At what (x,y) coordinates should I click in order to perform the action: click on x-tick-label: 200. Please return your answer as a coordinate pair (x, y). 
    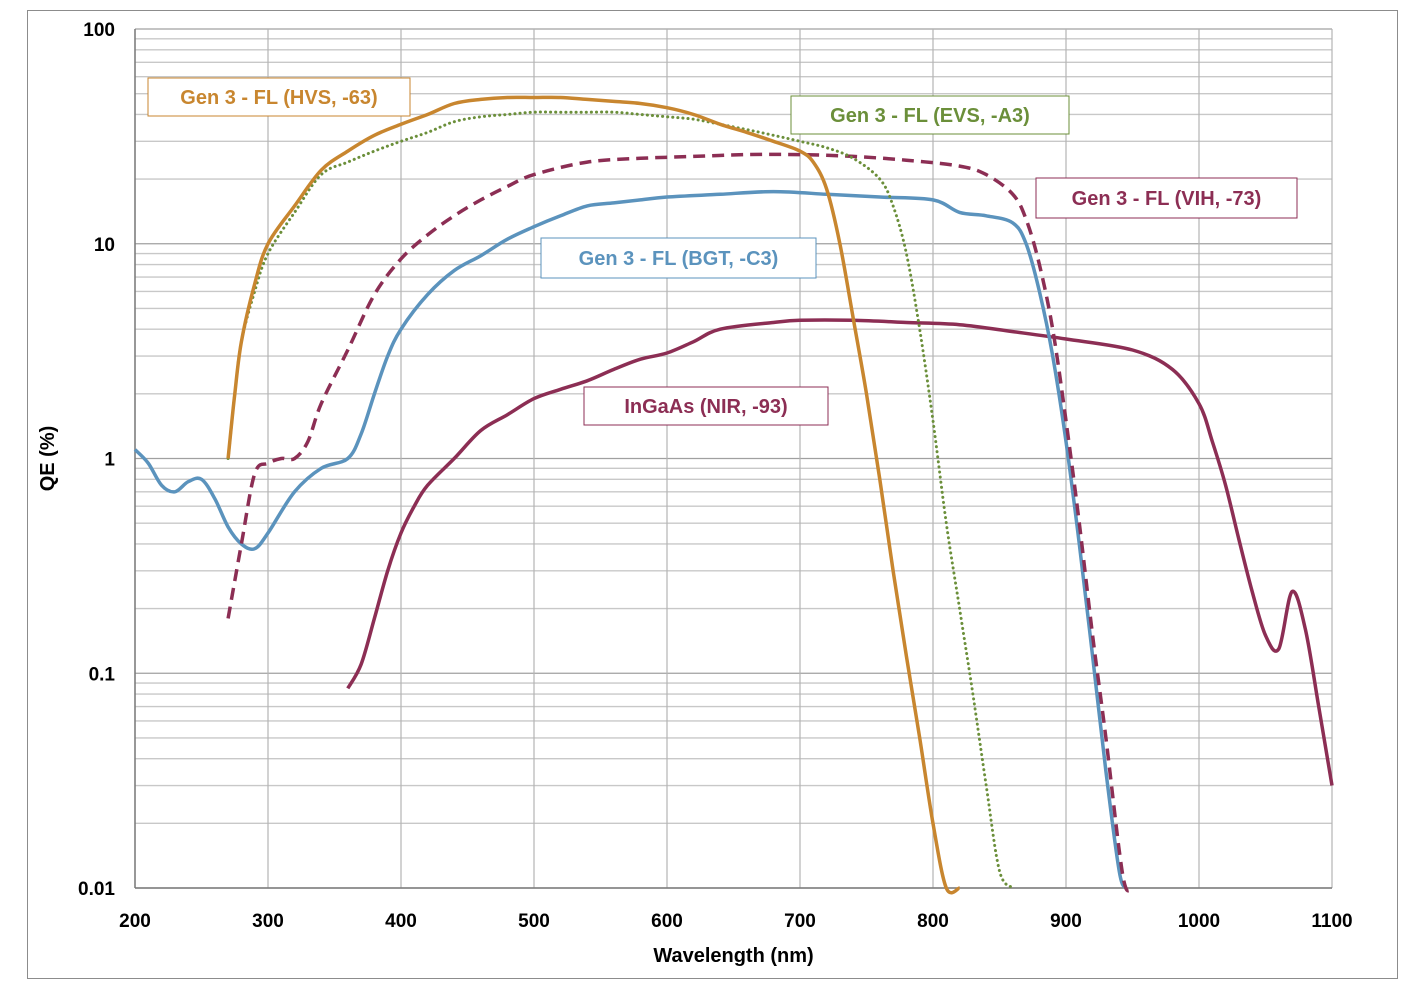
    Looking at the image, I should click on (135, 921).